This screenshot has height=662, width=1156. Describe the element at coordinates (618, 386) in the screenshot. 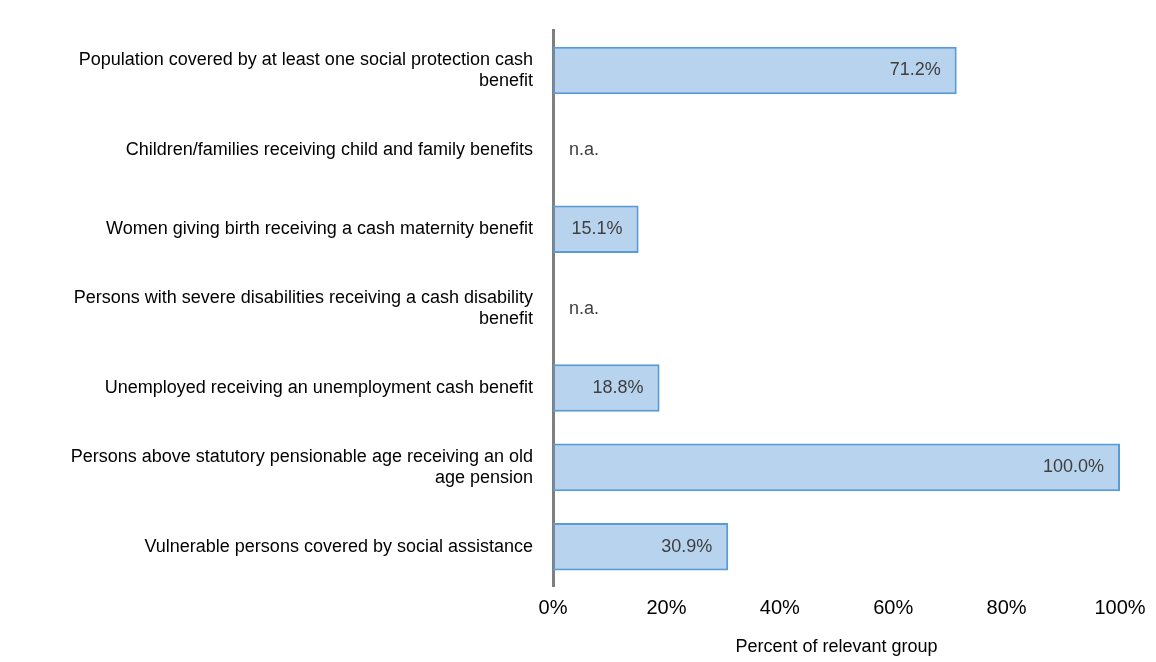

I see `data-label: 18.8%` at that location.